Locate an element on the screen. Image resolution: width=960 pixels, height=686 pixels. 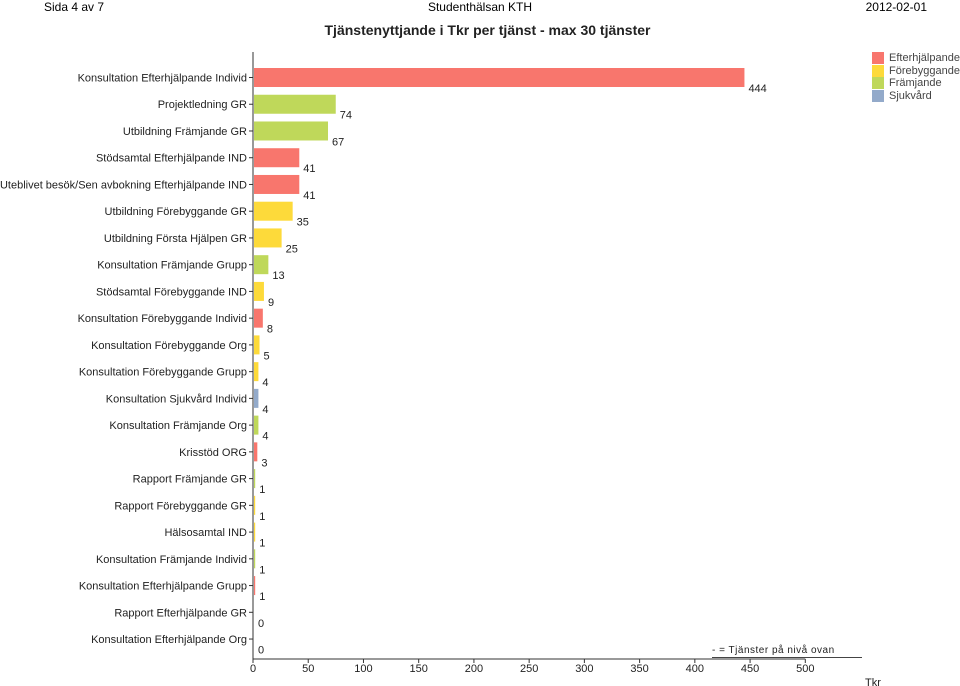
bar-konsultation-fr-mjande-individ is located at coordinates (255, 559).